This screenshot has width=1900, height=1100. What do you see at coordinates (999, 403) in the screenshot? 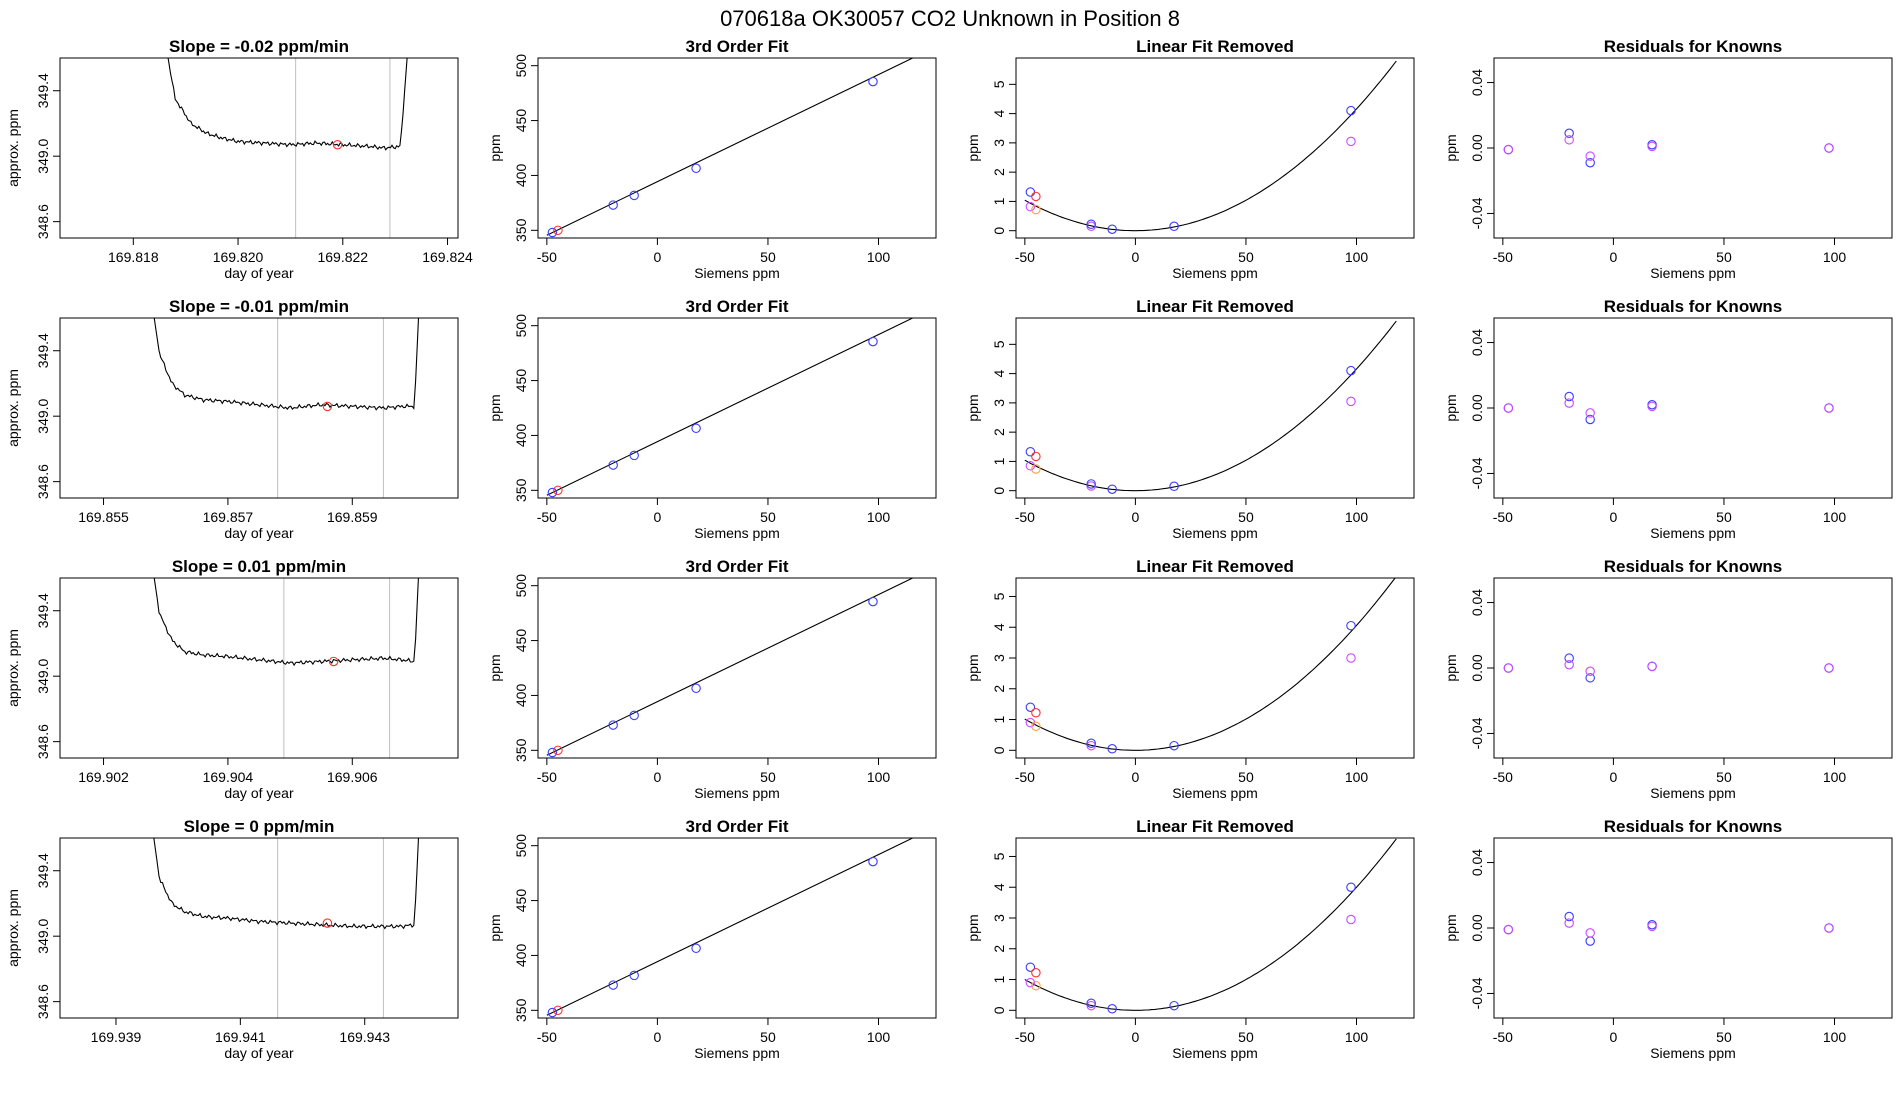
I see `y-tick-label: 3` at bounding box center [999, 403].